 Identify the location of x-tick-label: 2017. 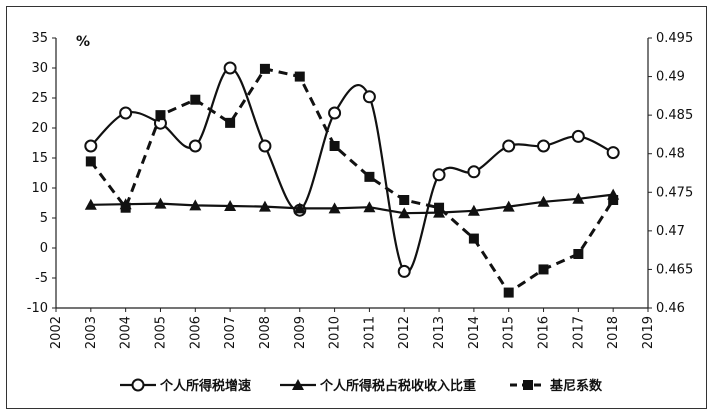
(578, 332).